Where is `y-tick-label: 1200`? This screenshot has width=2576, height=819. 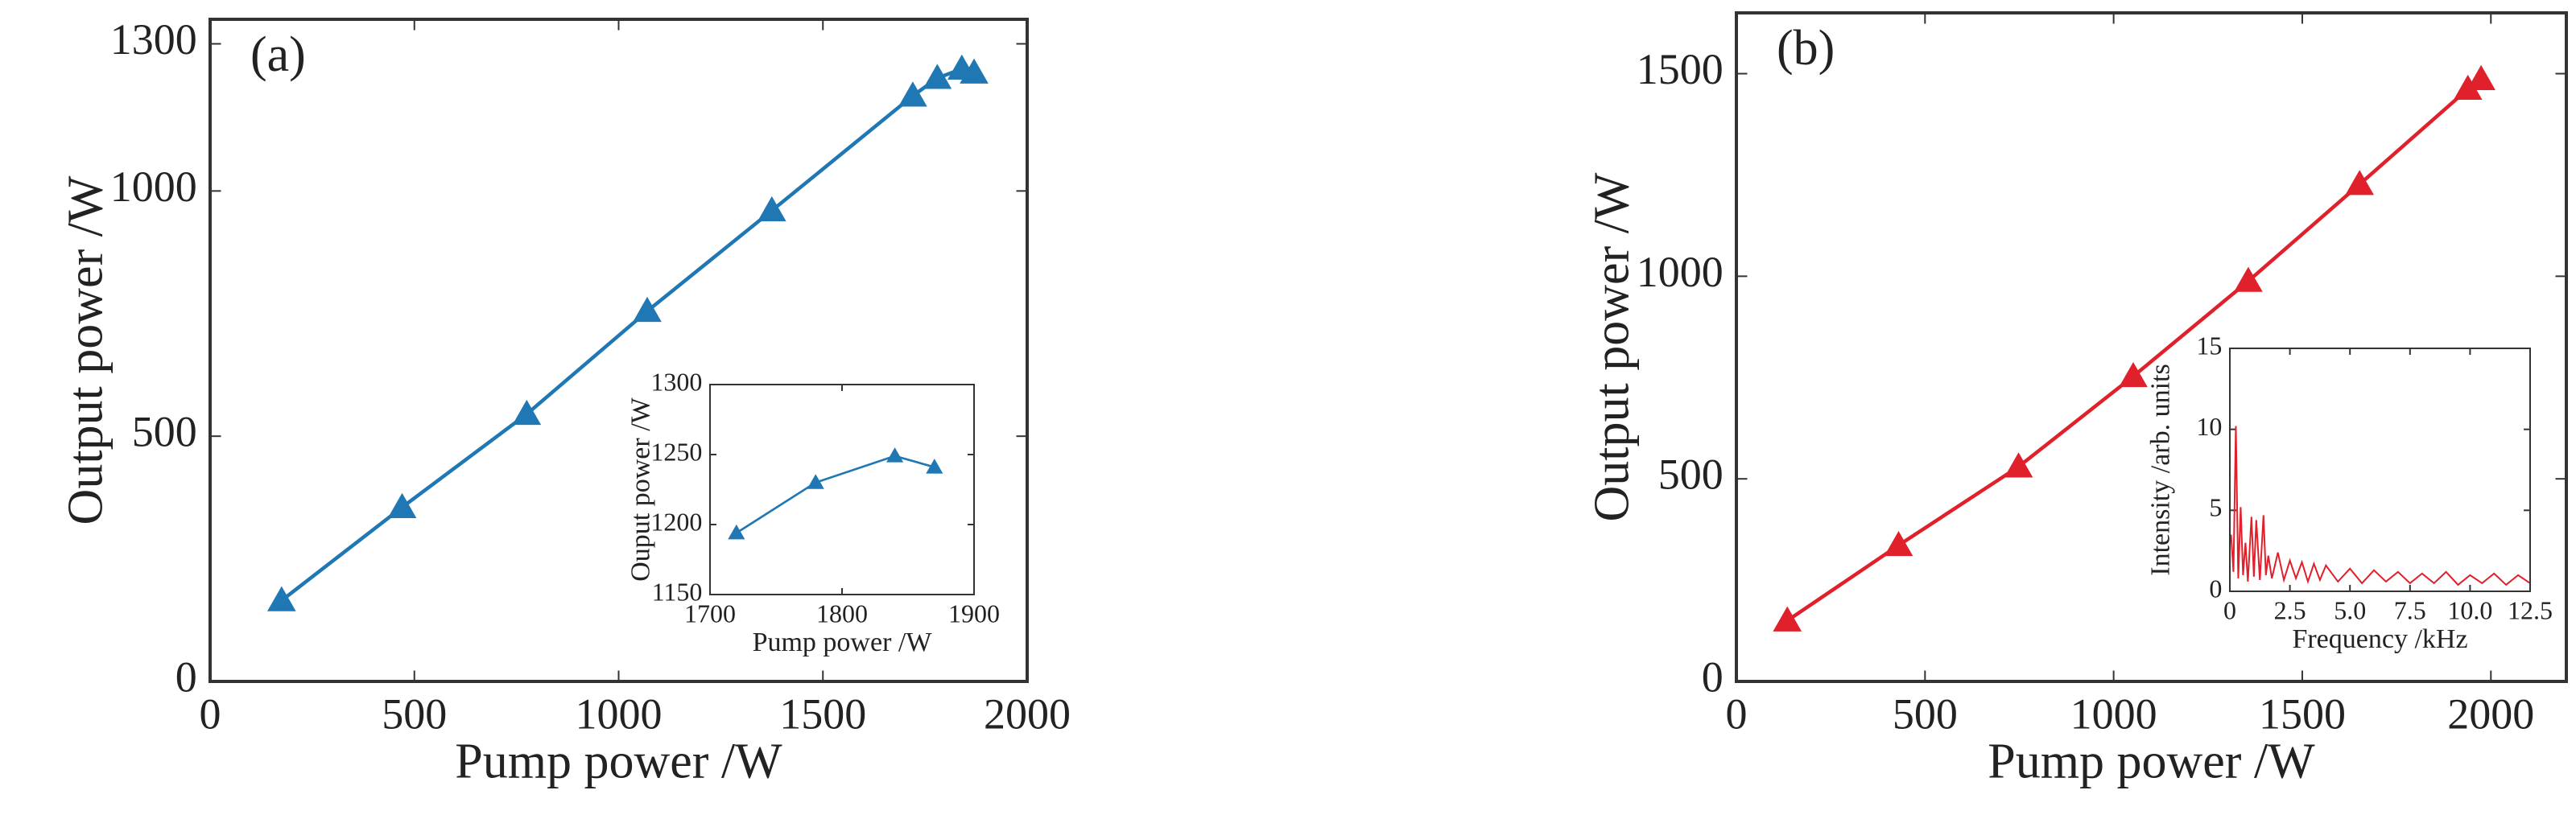
y-tick-label: 1200 is located at coordinates (676, 521).